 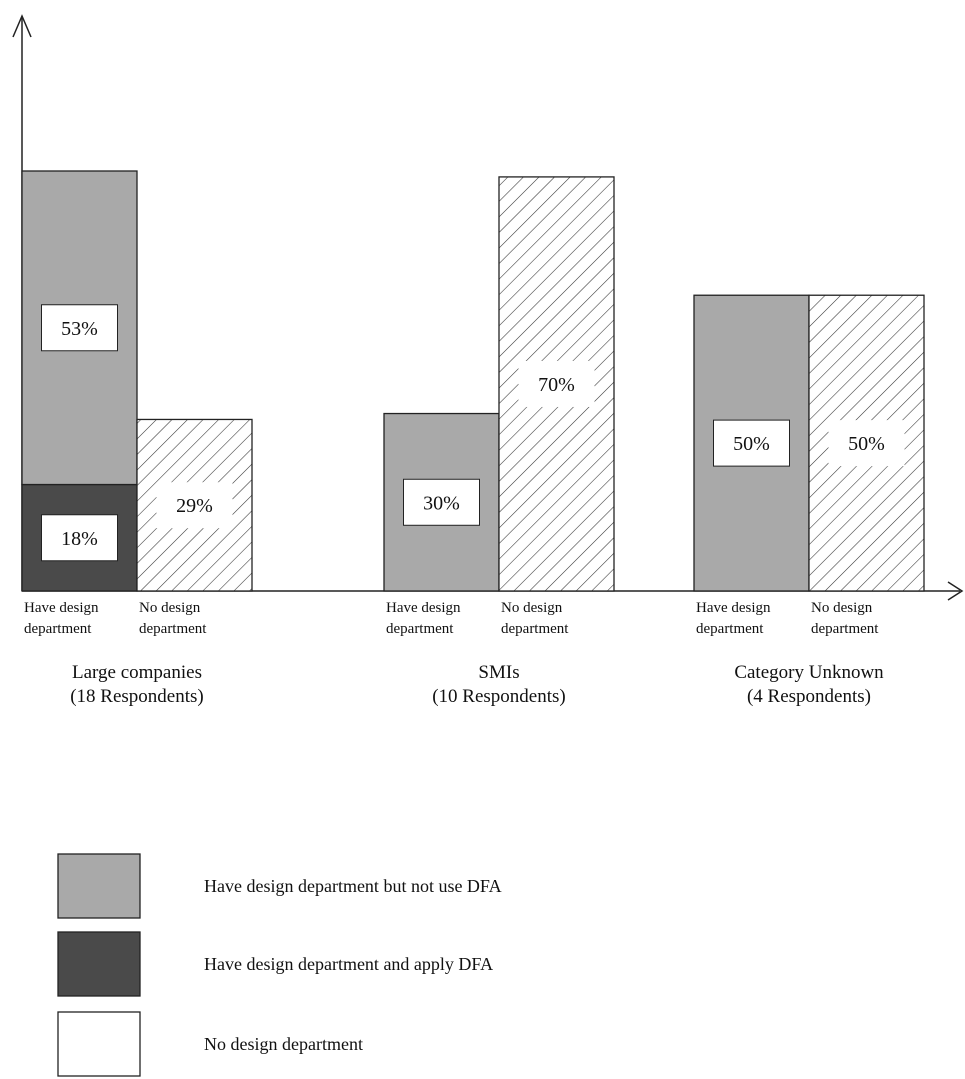 I want to click on legend-label: No design department, so click(x=283, y=1044).